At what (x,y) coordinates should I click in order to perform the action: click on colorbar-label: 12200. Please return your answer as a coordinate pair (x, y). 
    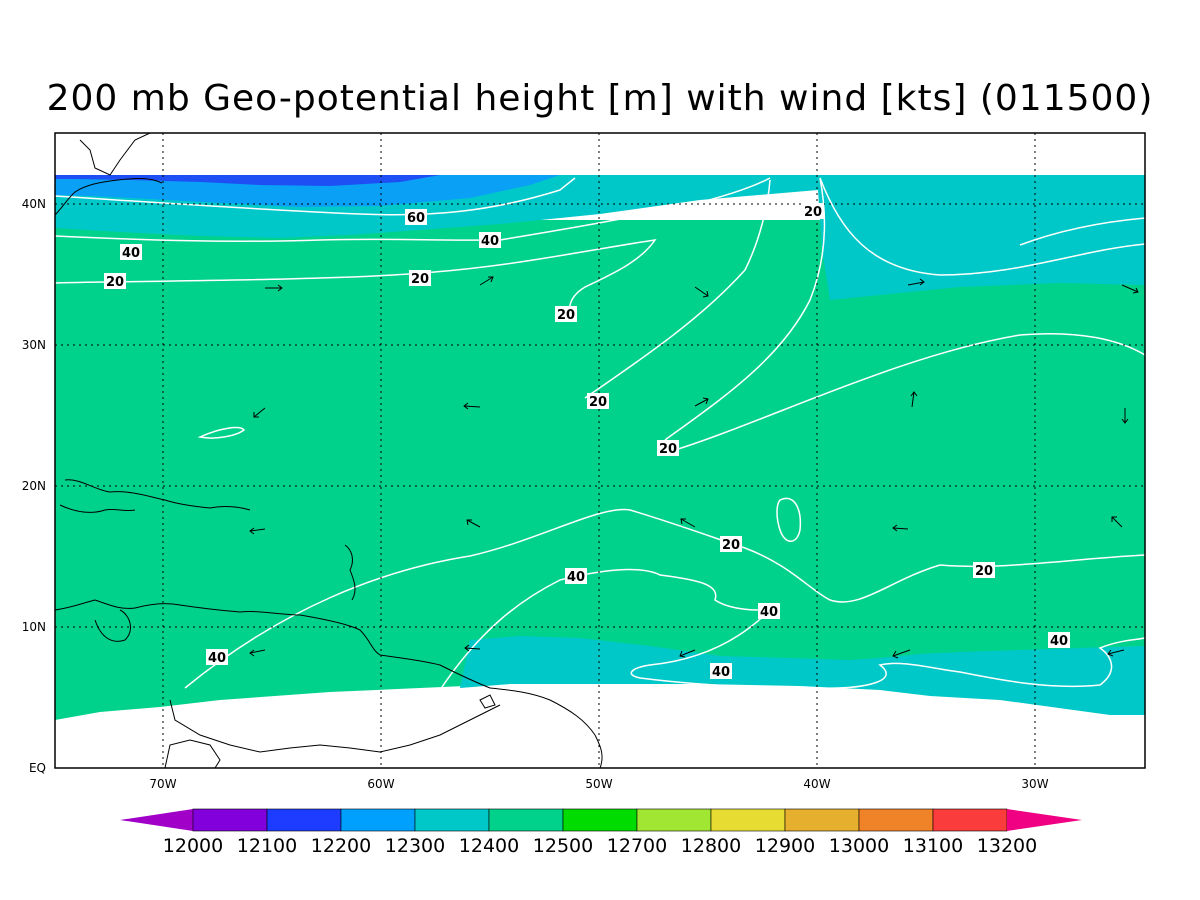
    Looking at the image, I should click on (341, 846).